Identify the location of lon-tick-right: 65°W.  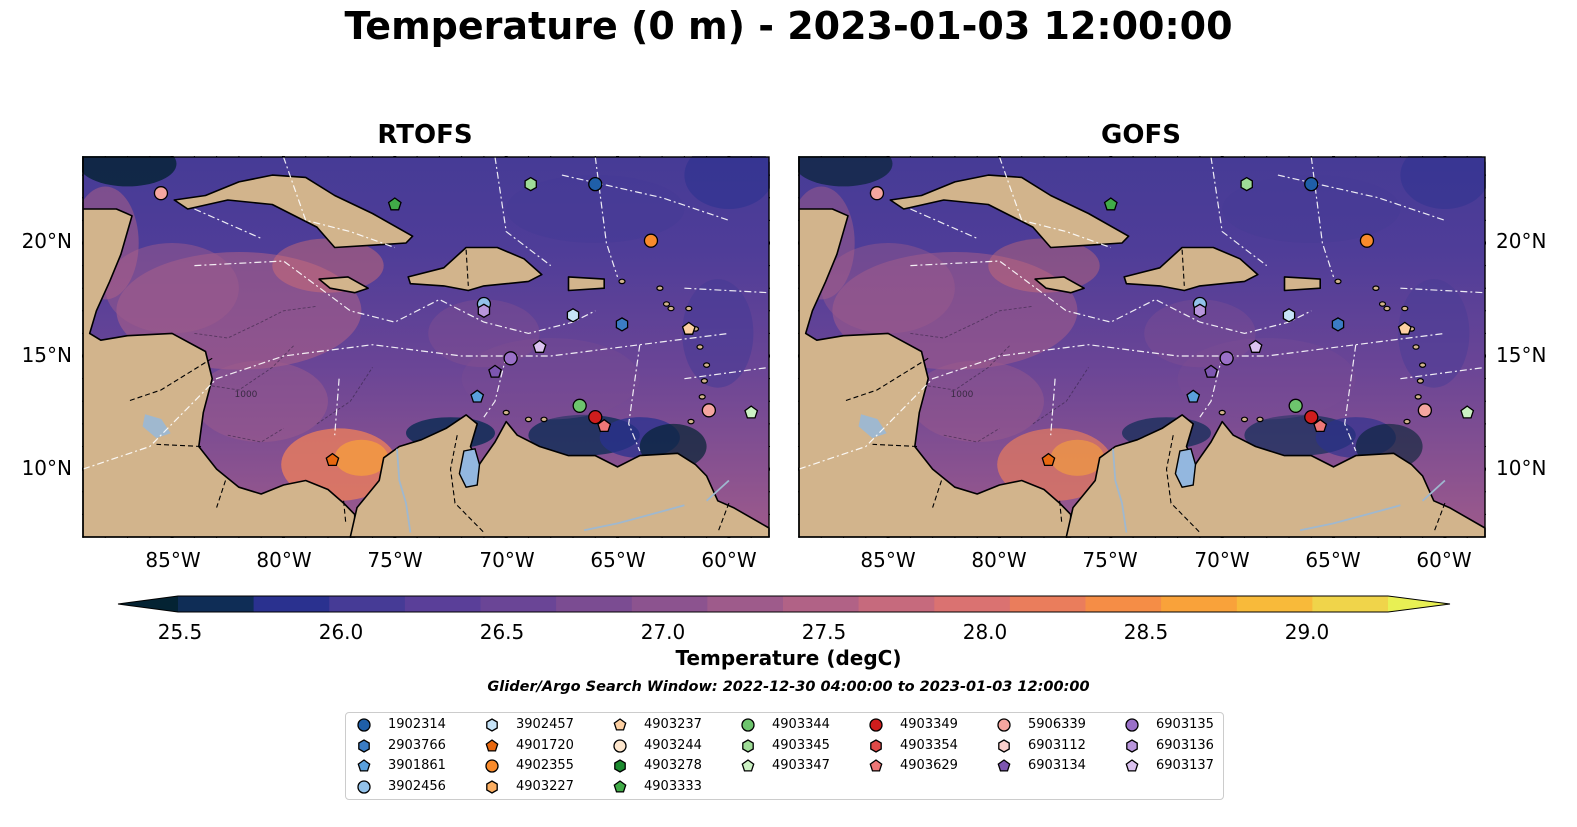
(1333, 560).